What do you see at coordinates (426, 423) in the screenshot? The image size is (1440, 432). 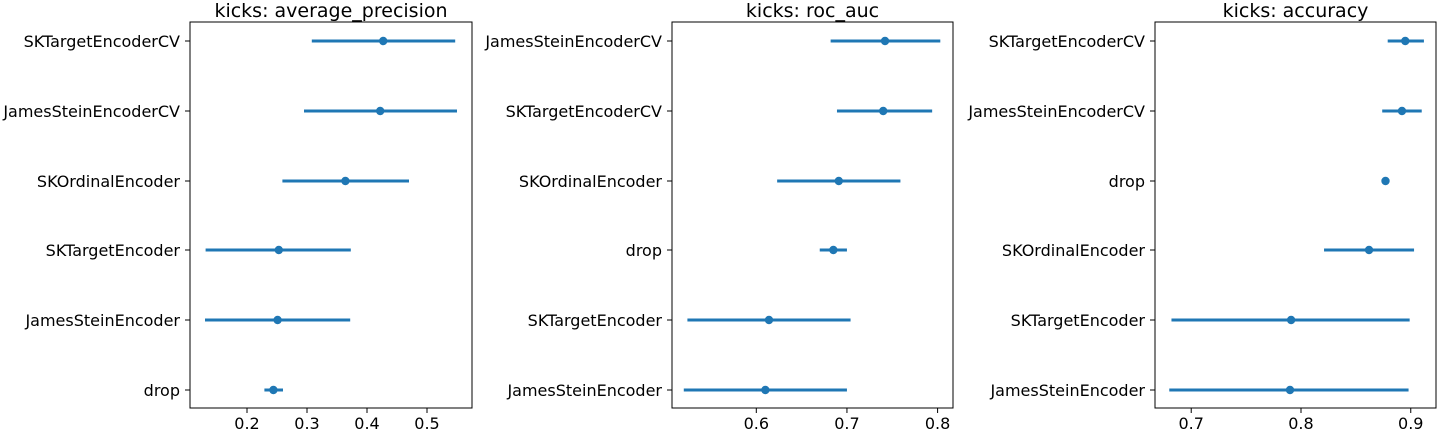 I see `x-tick-label: 0.5` at bounding box center [426, 423].